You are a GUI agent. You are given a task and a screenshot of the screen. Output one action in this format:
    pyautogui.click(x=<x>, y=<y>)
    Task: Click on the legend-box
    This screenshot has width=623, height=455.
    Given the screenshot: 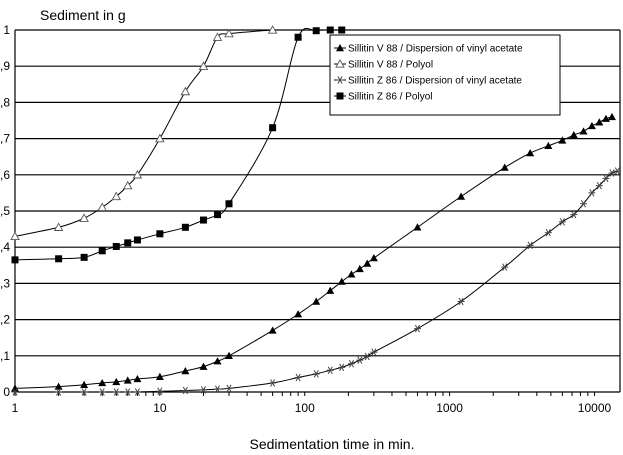 What is the action you would take?
    pyautogui.click(x=445, y=75)
    